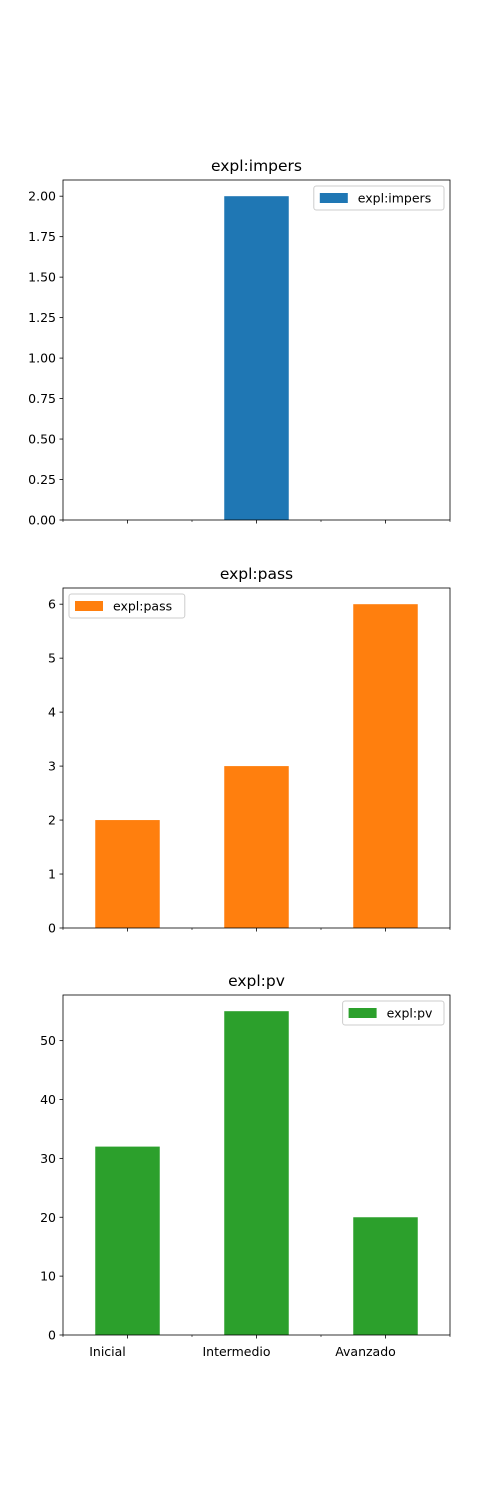 The height and width of the screenshot is (1500, 500). Describe the element at coordinates (256, 166) in the screenshot. I see `subplot-title: expl:impers` at that location.